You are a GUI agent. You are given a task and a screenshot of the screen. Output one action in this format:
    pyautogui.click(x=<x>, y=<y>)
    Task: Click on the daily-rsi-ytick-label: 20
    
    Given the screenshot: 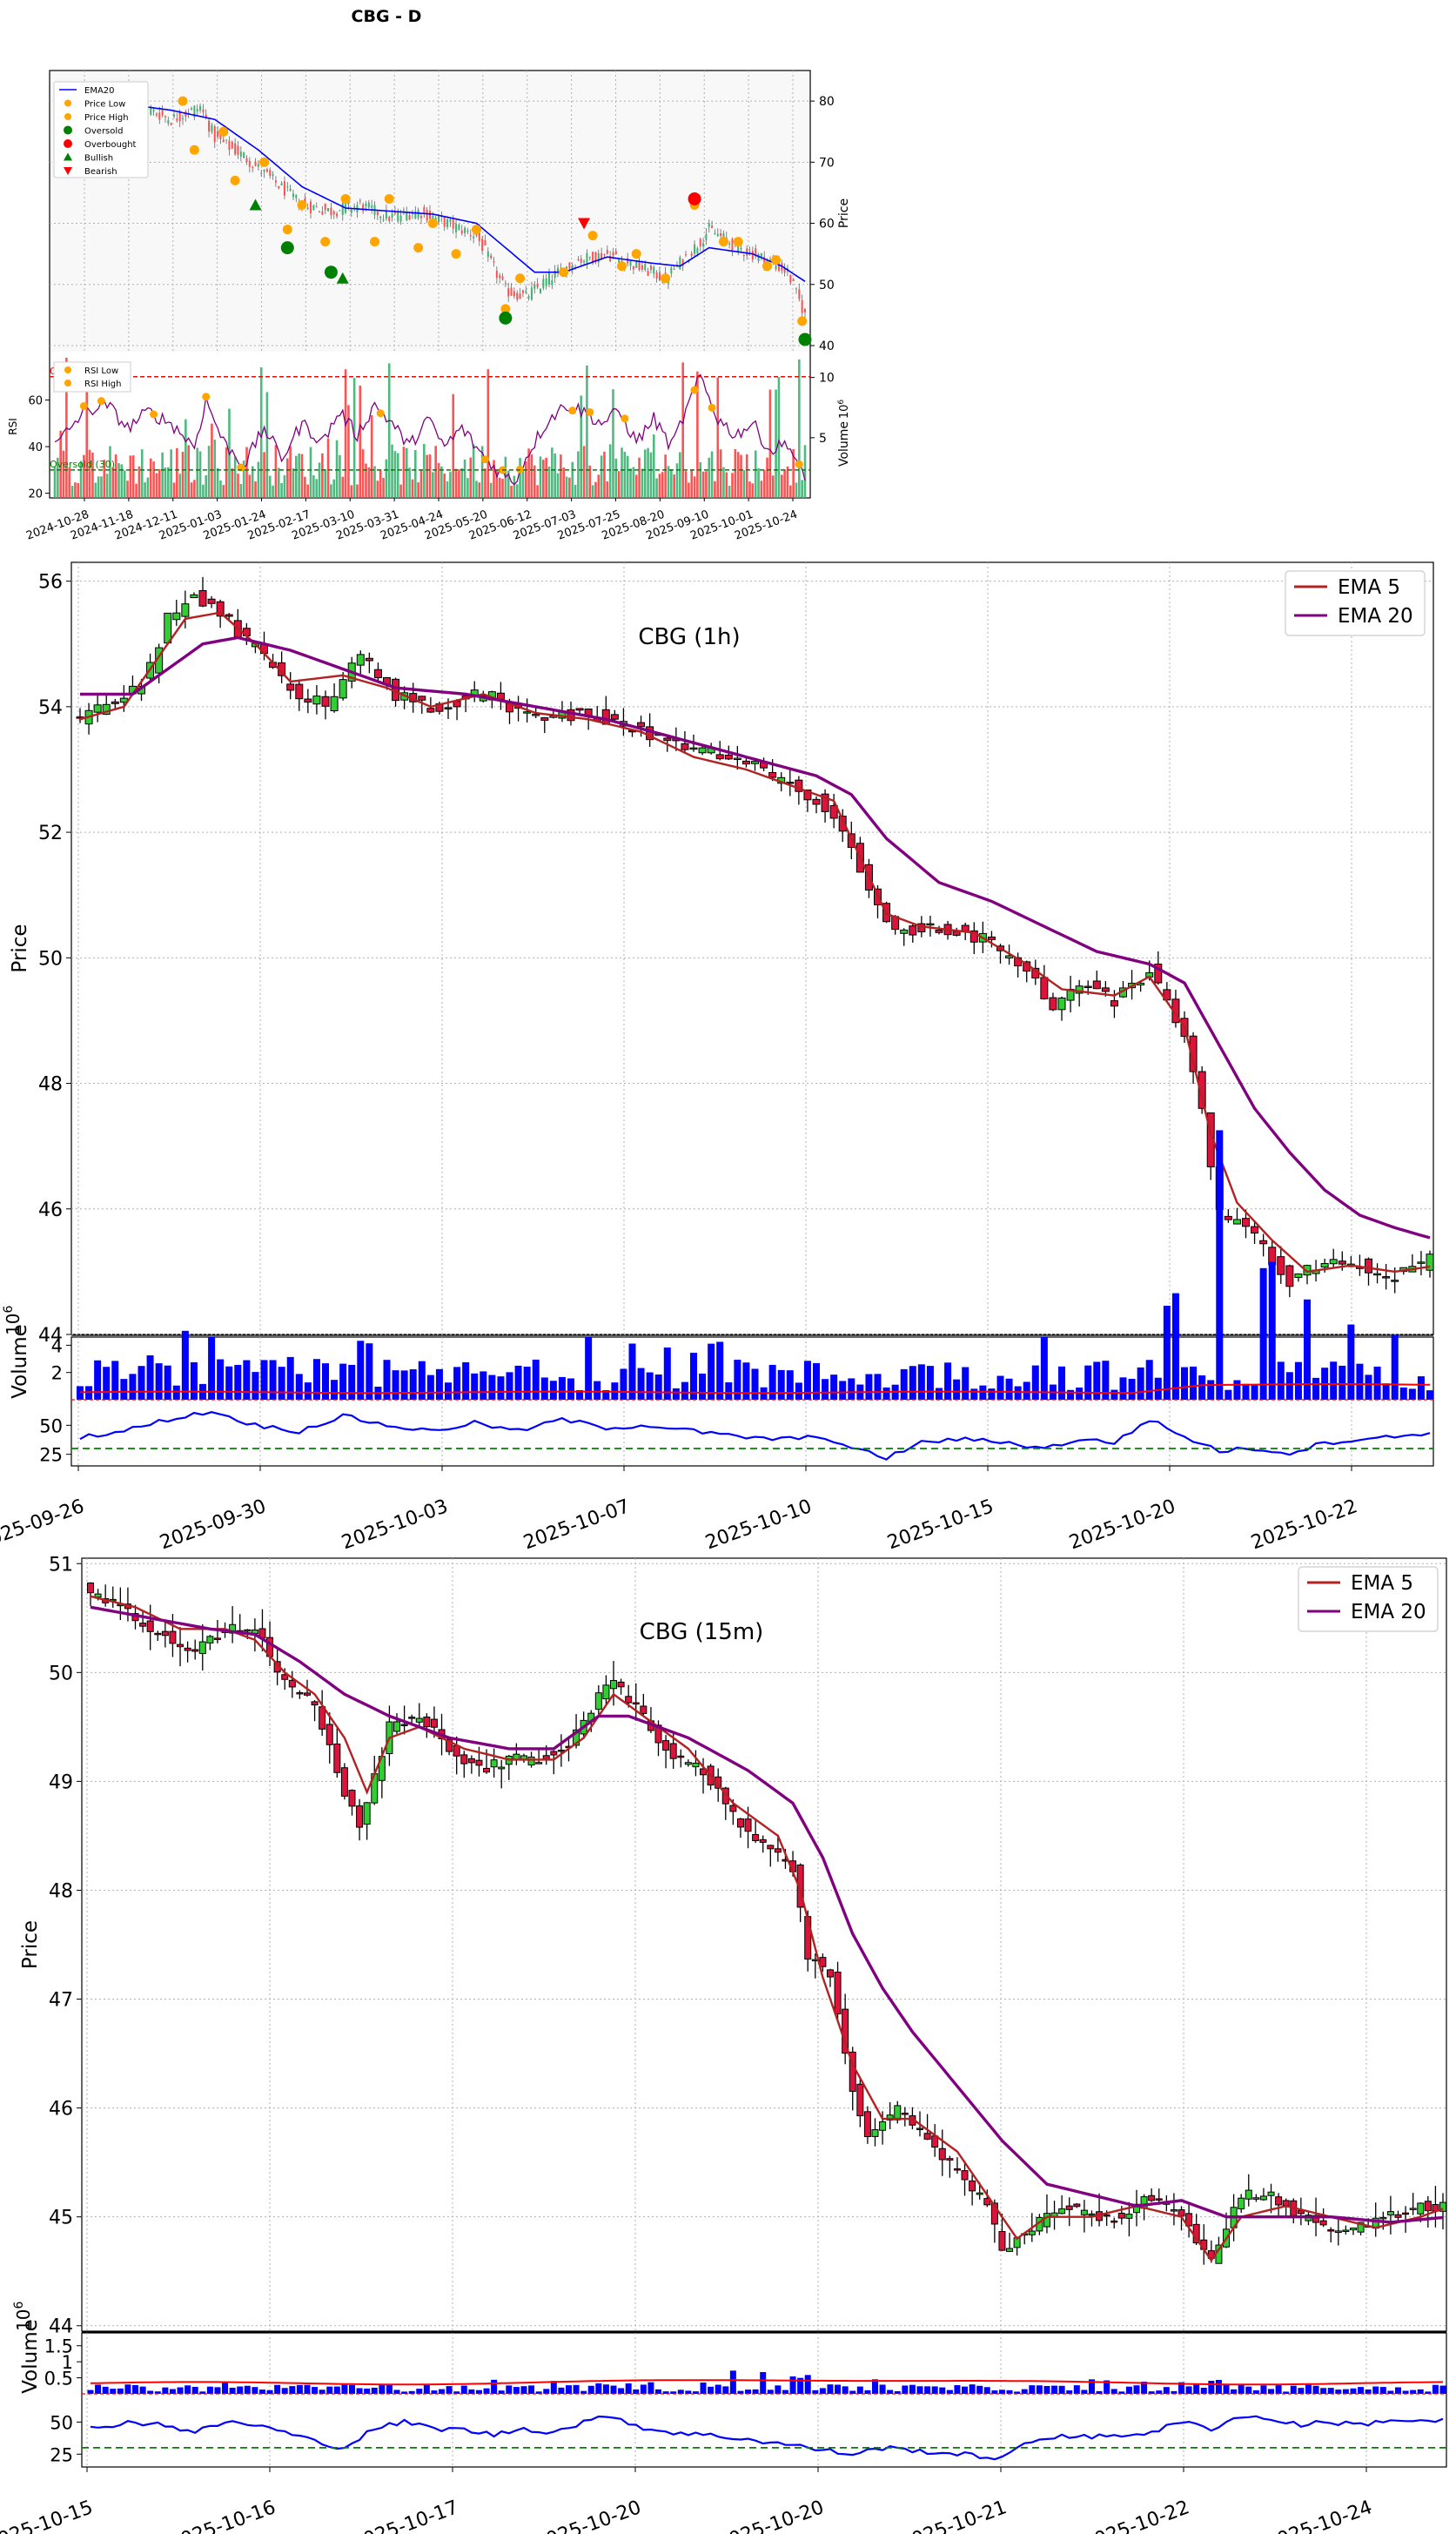 What is the action you would take?
    pyautogui.click(x=35, y=495)
    